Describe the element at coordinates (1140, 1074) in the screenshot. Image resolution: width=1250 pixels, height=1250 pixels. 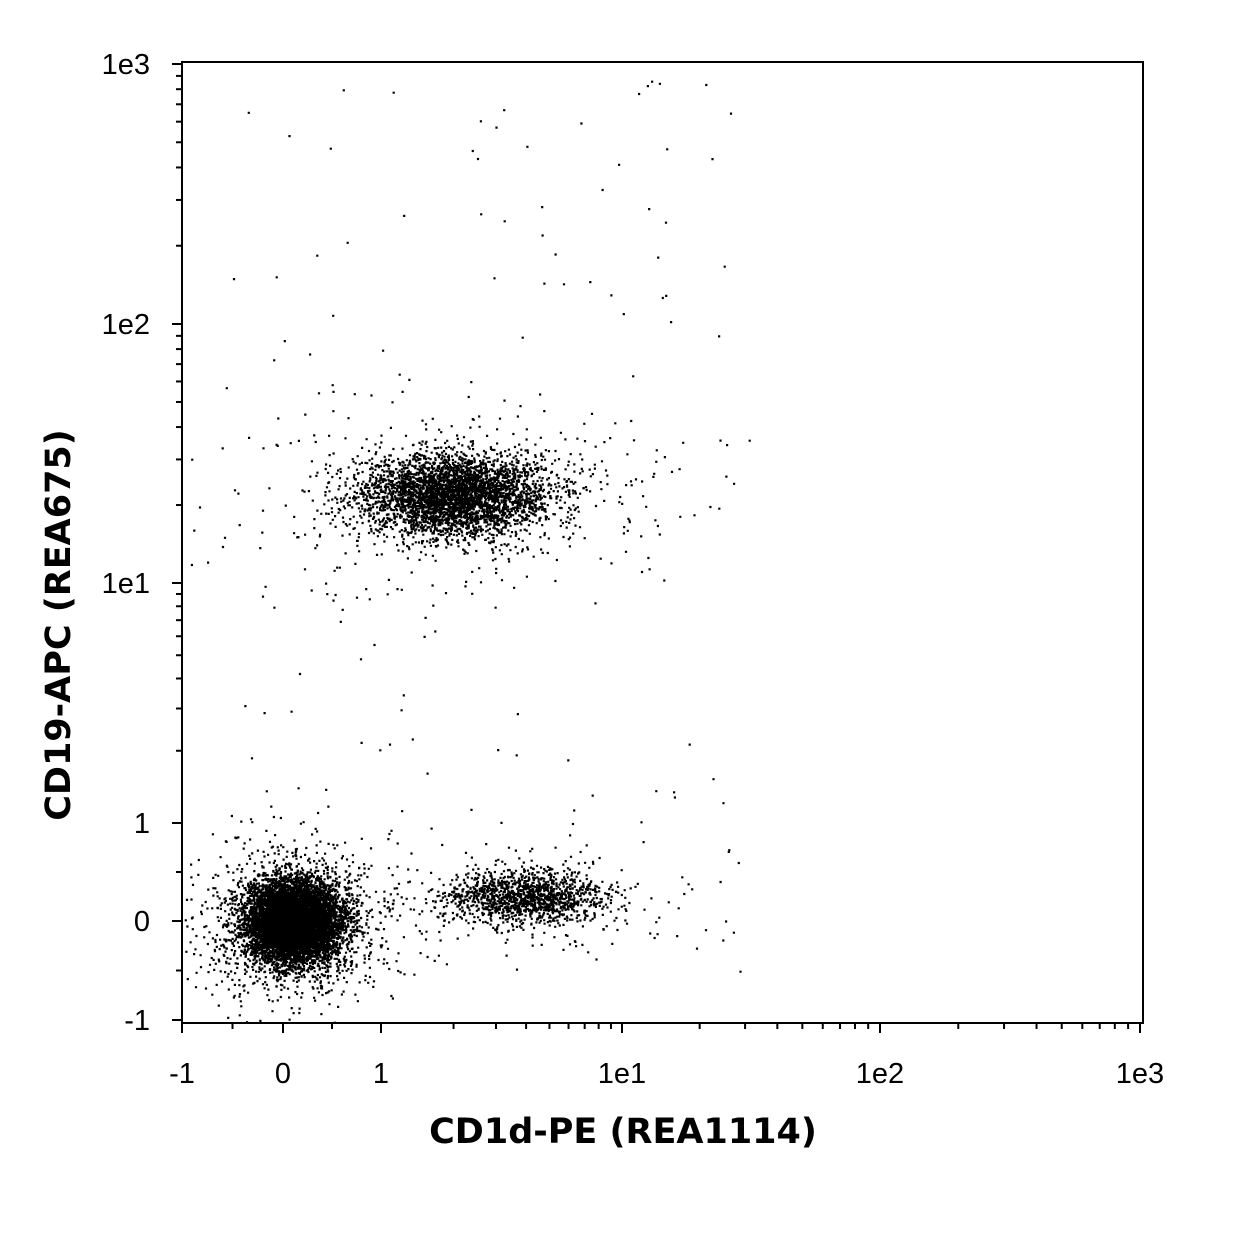
I see `x-tick-label: 1e3` at that location.